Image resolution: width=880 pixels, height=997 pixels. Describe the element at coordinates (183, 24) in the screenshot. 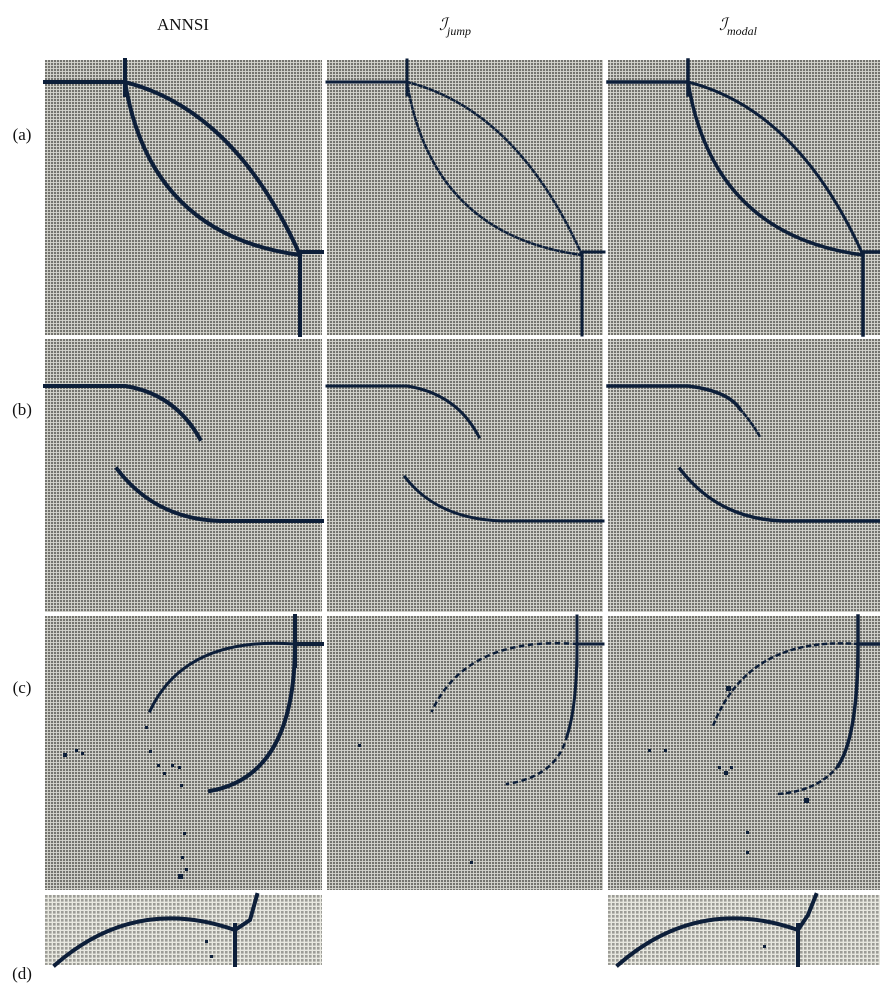

I see `column-header: ANNSI` at that location.